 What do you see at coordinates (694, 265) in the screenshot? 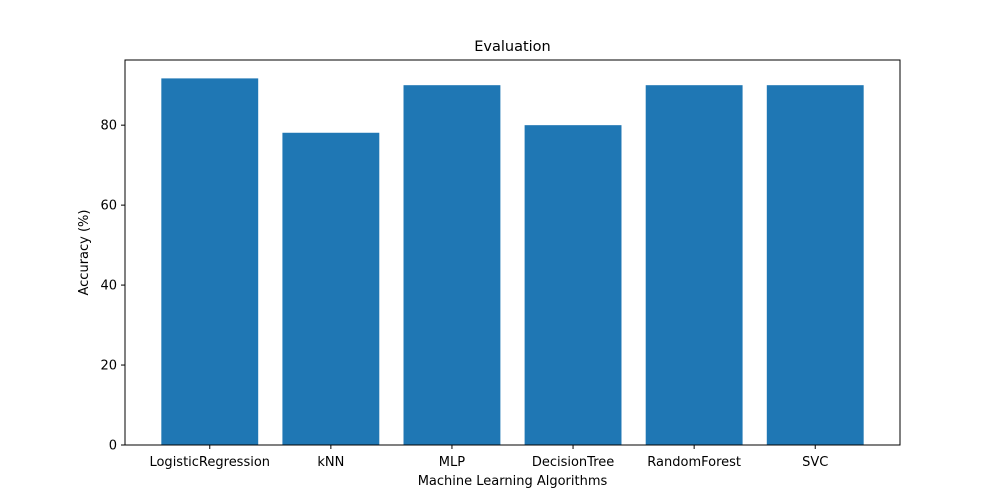
I see `bar-randomforest` at bounding box center [694, 265].